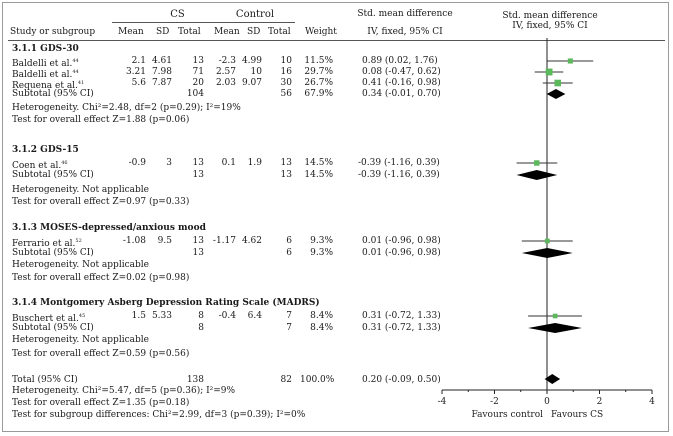 This screenshot has height=436, width=673. Describe the element at coordinates (161, 83) in the screenshot. I see `cs-sd: 7.87` at that location.